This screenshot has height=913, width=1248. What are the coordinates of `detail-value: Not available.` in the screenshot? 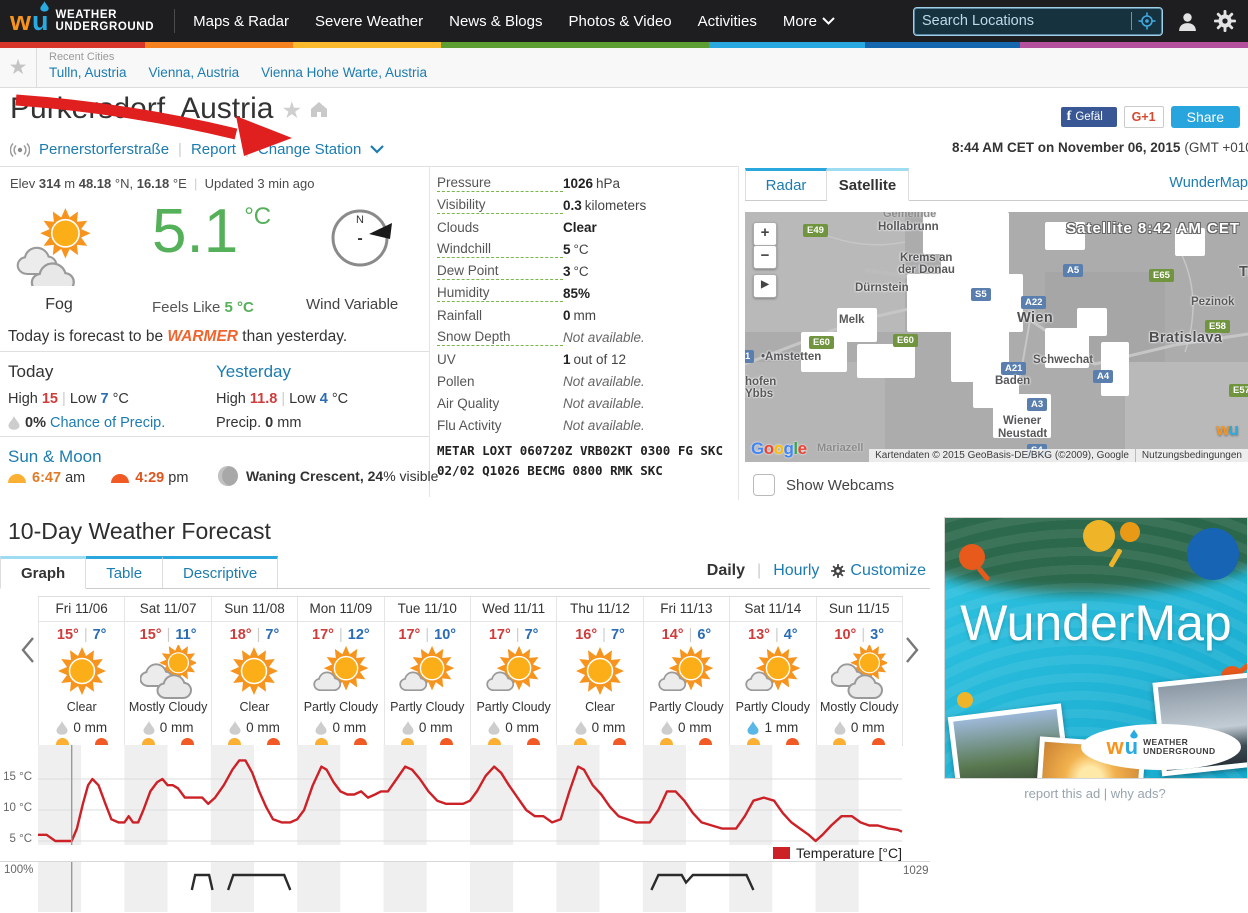 It's located at (604, 403).